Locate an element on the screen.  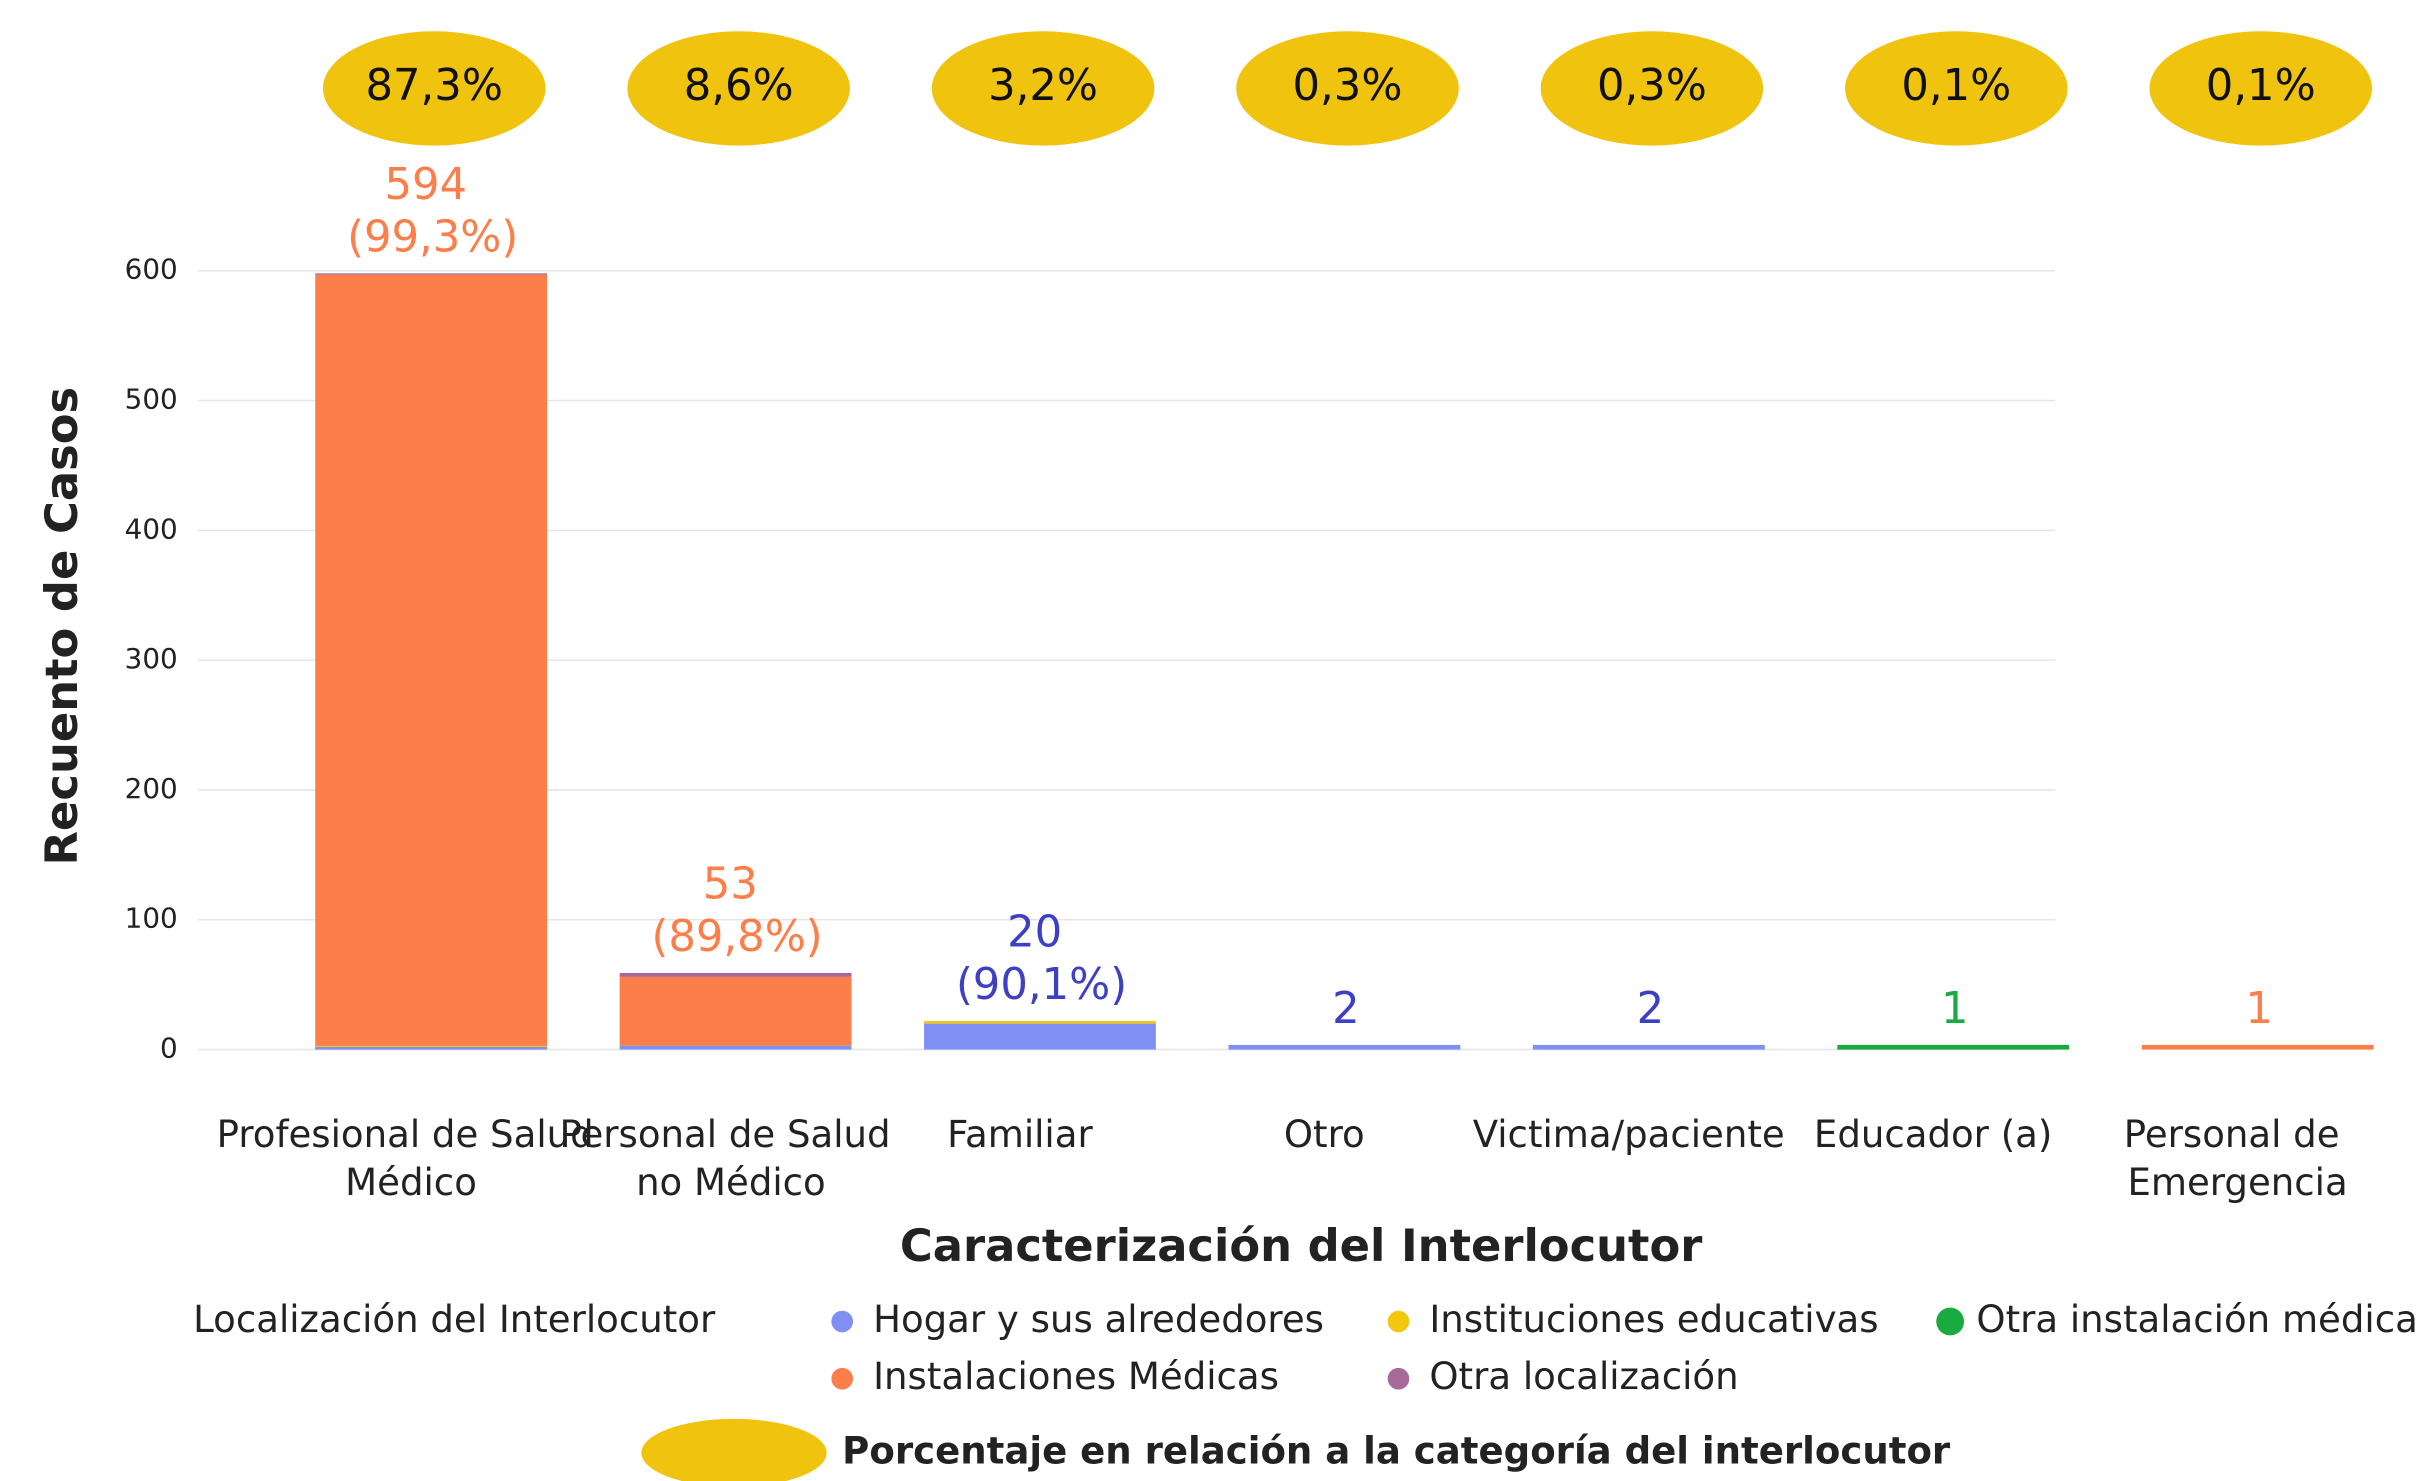
x-tick-label: Personal de Emergencia is located at coordinates (2238, 1158).